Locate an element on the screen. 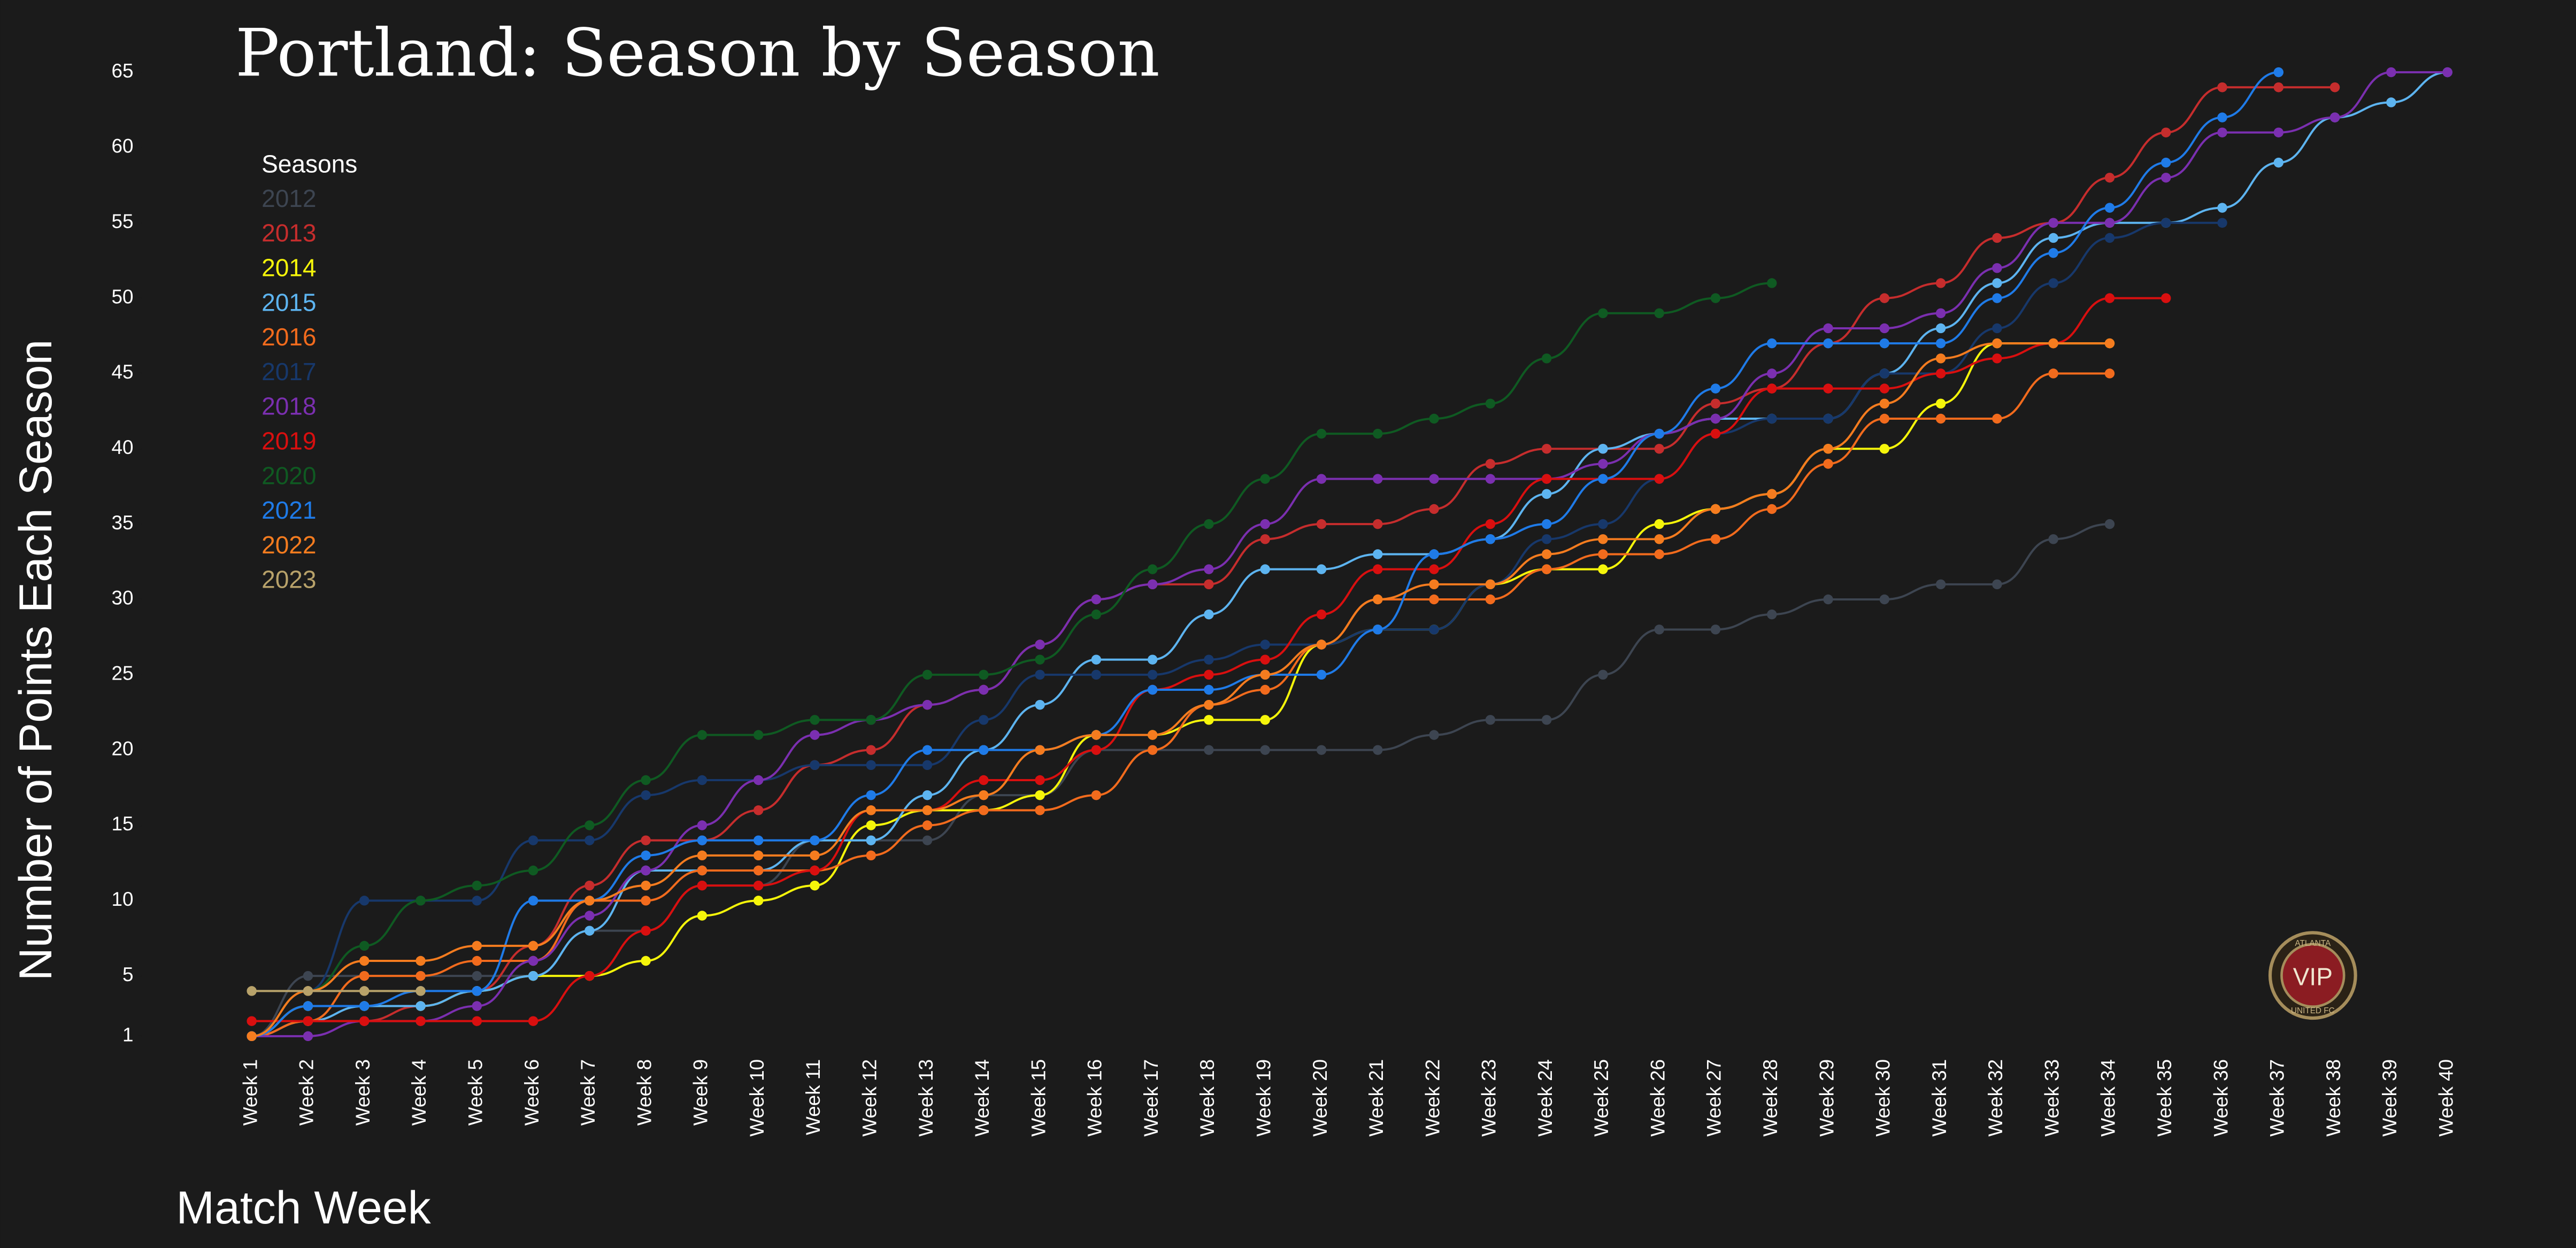 The width and height of the screenshot is (2576, 1248). x-tick-label: Week 36 is located at coordinates (2221, 1098).